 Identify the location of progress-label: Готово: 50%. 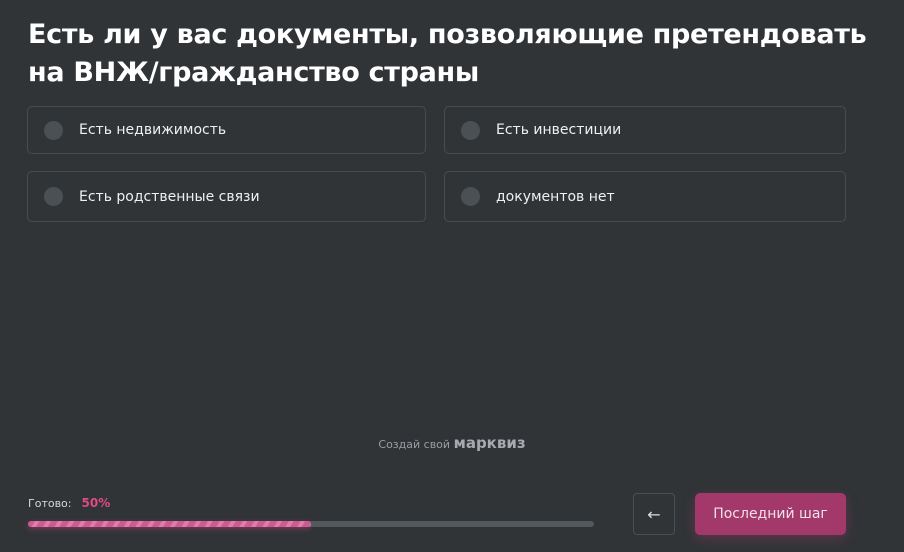
(69, 503).